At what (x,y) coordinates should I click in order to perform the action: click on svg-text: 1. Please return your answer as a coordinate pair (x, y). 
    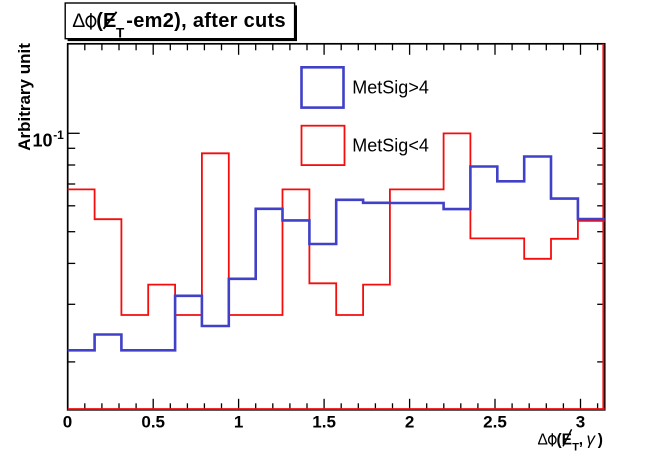
    Looking at the image, I should click on (238, 422).